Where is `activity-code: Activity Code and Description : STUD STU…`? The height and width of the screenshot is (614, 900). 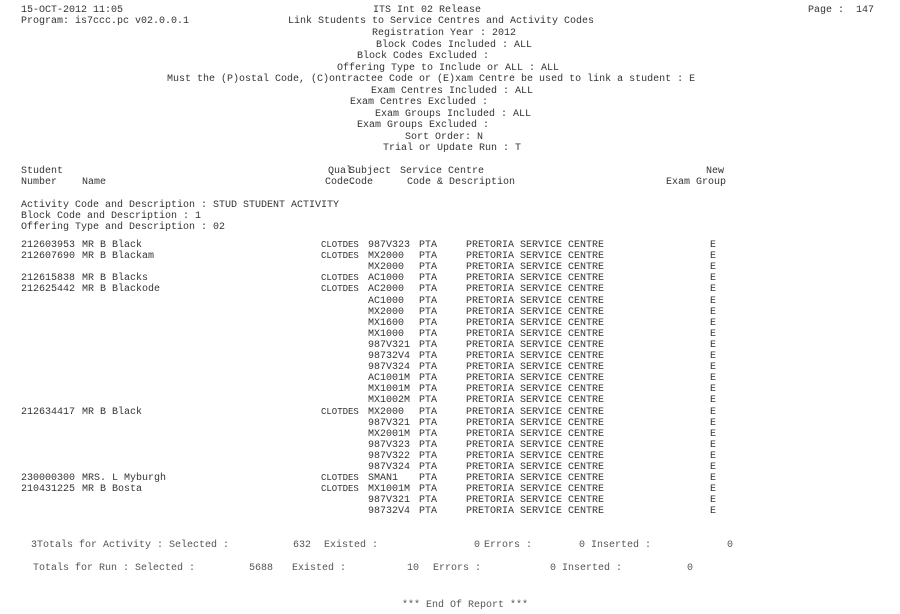
activity-code: Activity Code and Description : STUD STU… is located at coordinates (180, 205).